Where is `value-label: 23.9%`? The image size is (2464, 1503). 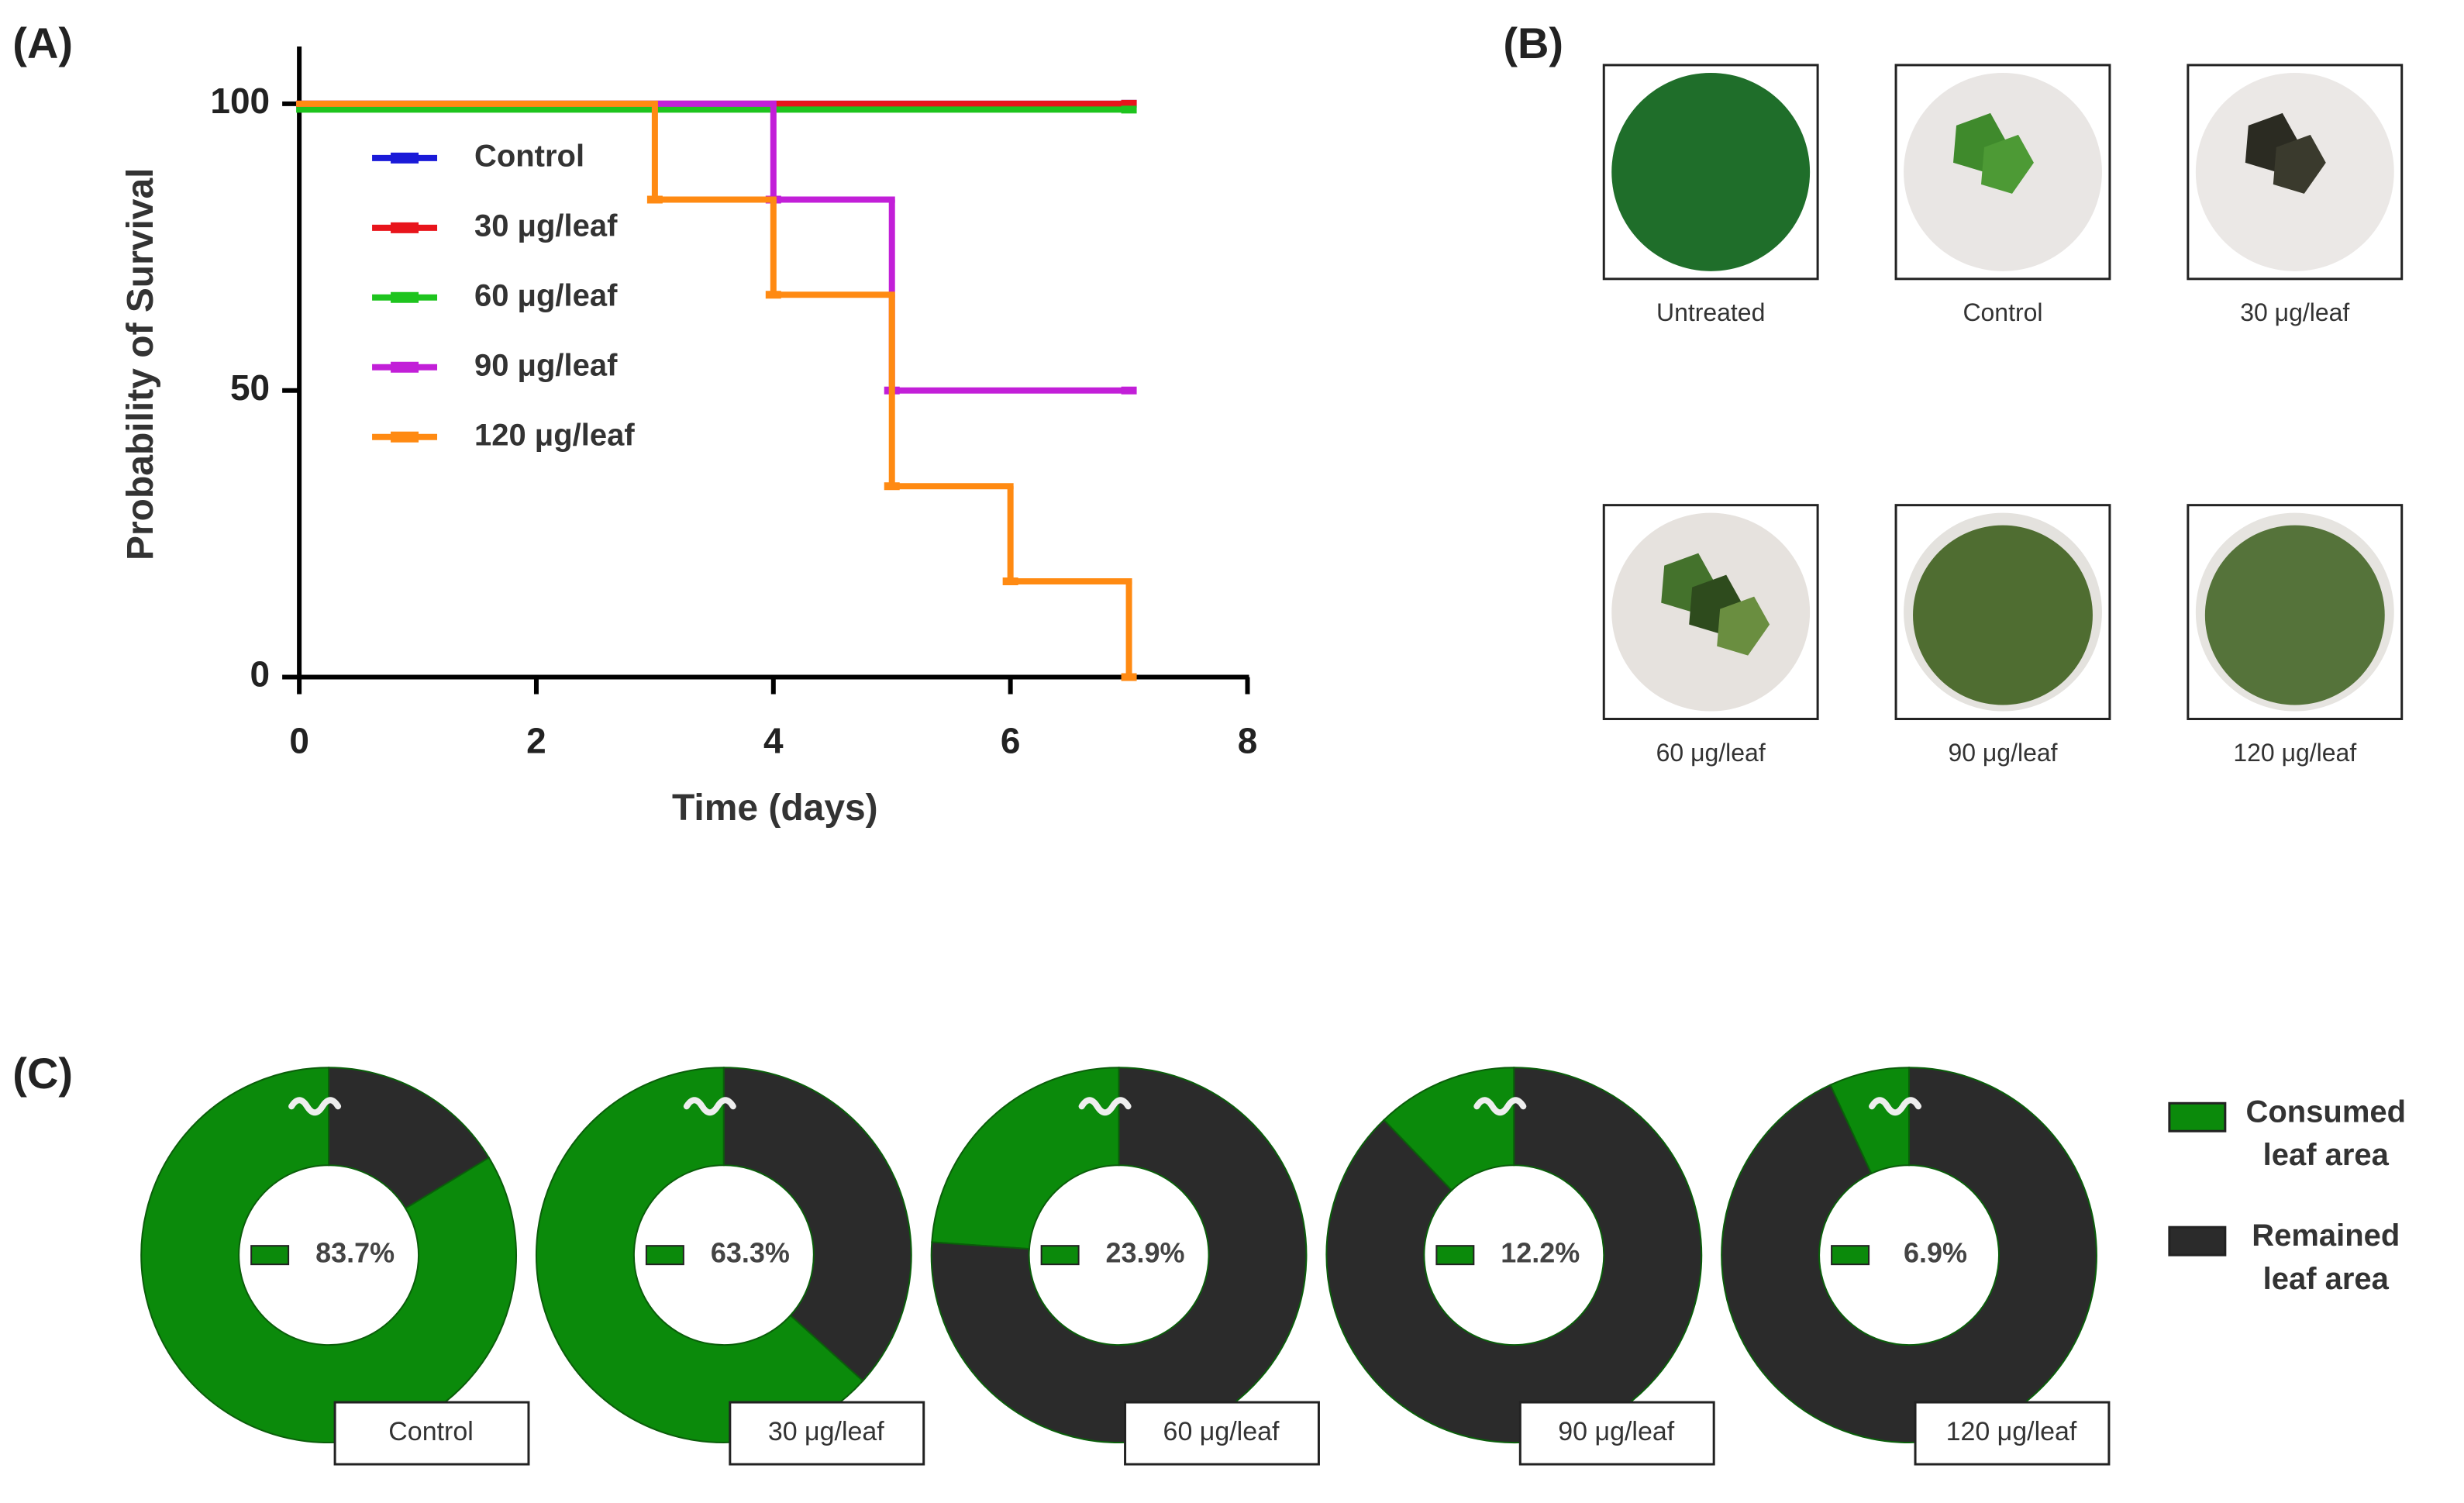 value-label: 23.9% is located at coordinates (1145, 1253).